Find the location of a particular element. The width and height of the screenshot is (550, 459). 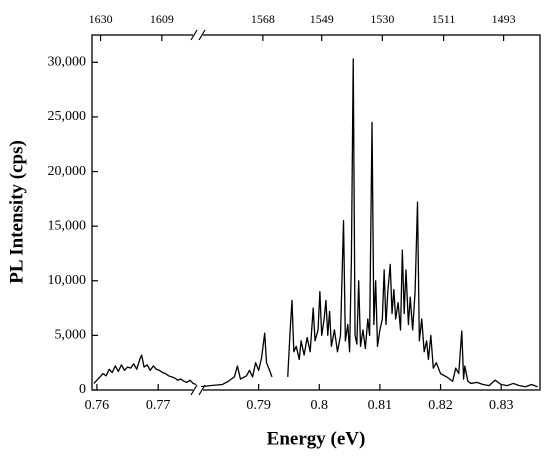

x2-tick-label: 1630 is located at coordinates (101, 19).